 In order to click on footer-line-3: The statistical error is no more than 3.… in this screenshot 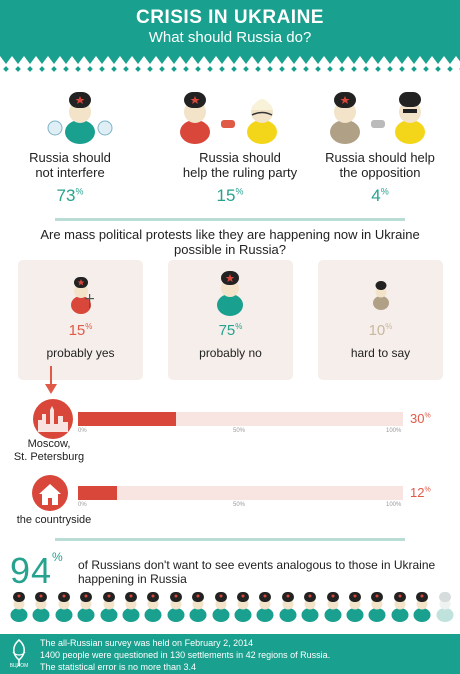, I will do `click(118, 667)`.